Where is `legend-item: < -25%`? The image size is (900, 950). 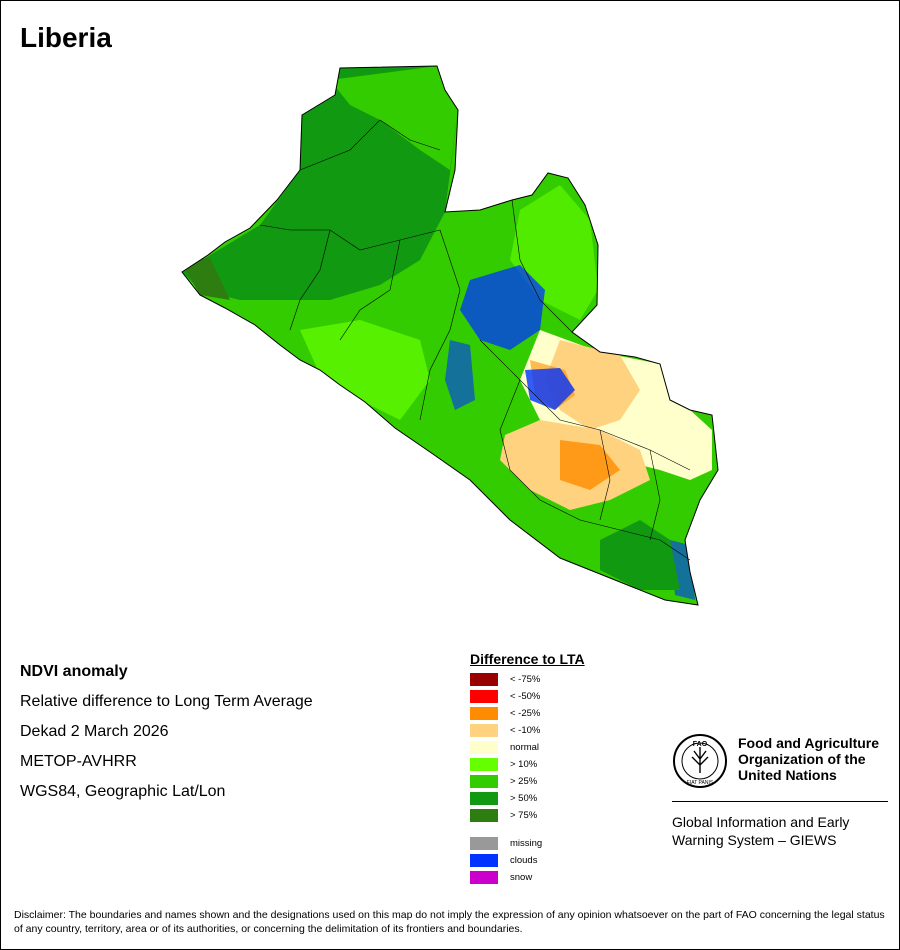
legend-item: < -25% is located at coordinates (560, 713).